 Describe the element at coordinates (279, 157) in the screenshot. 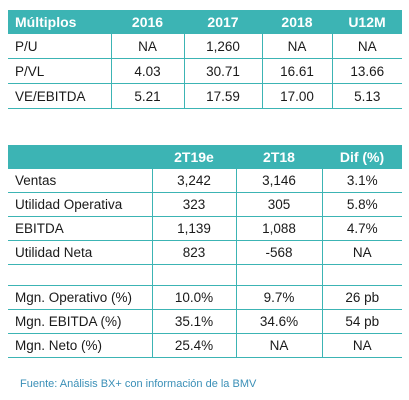

I see `column-header: 2T18` at that location.